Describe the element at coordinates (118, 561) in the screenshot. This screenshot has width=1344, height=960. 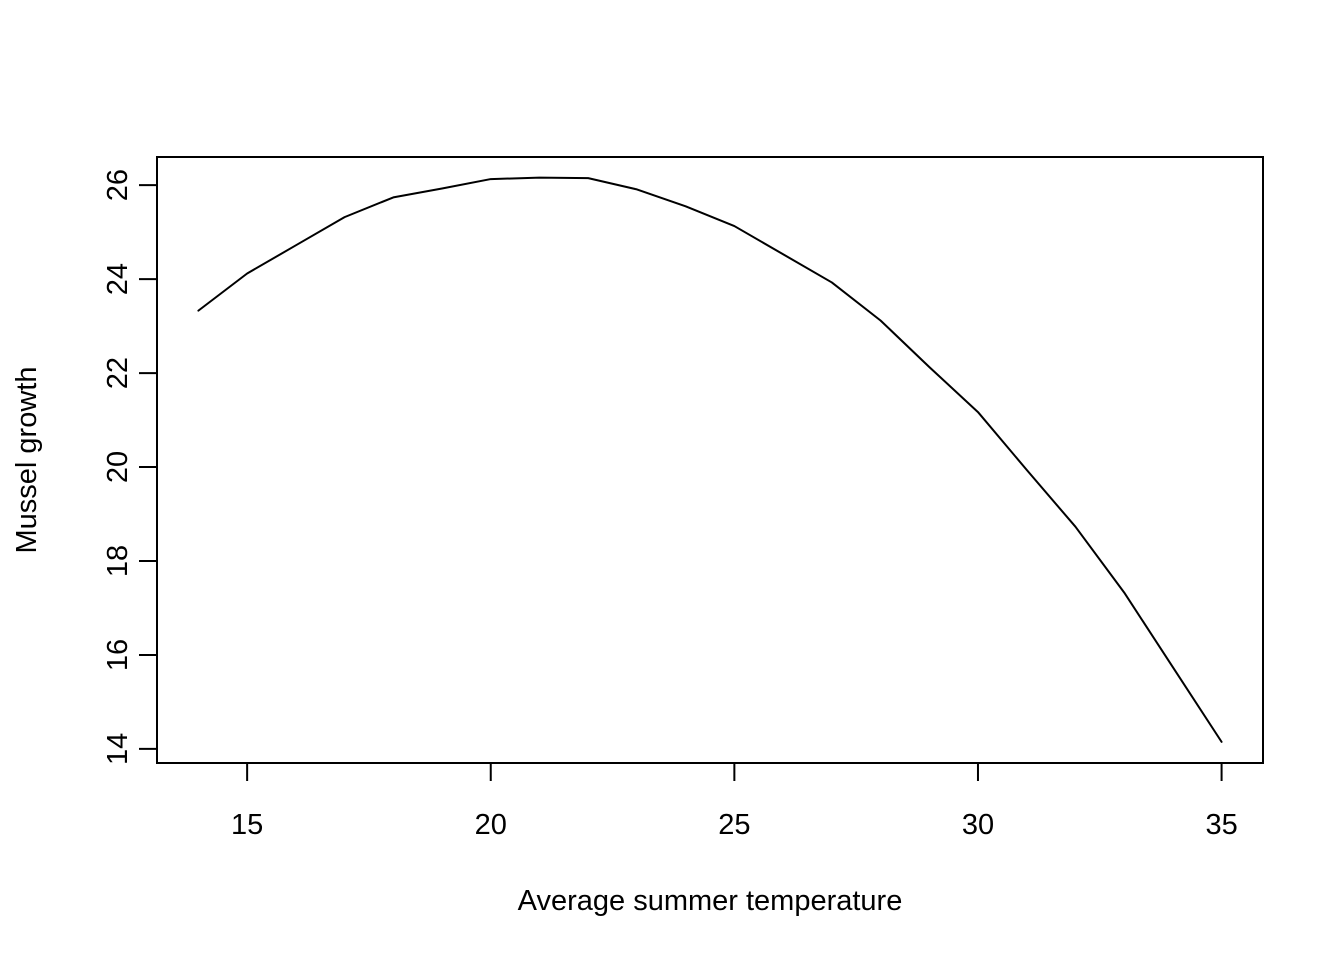
I see `y-tick-label: 18` at that location.